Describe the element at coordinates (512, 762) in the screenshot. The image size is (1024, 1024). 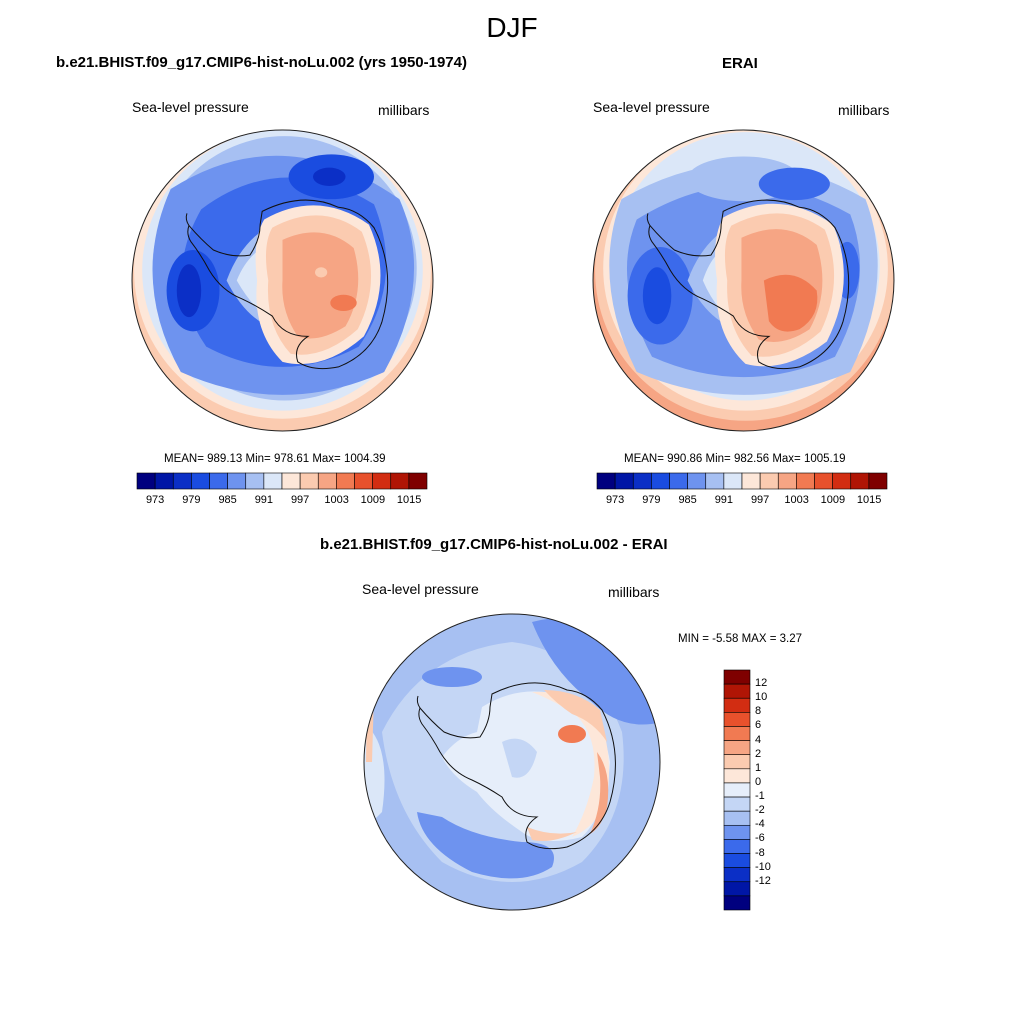
I see `diff-slp-polar-map` at that location.